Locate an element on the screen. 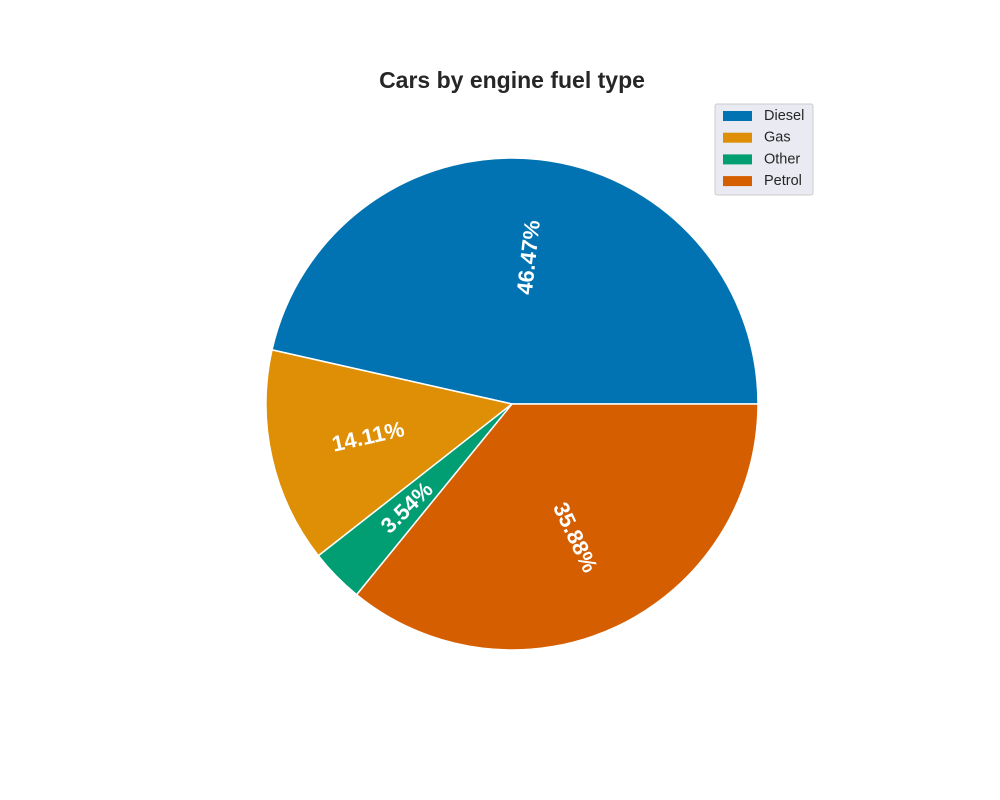 The image size is (1000, 800). legend-label-petrol: Petrol is located at coordinates (783, 181).